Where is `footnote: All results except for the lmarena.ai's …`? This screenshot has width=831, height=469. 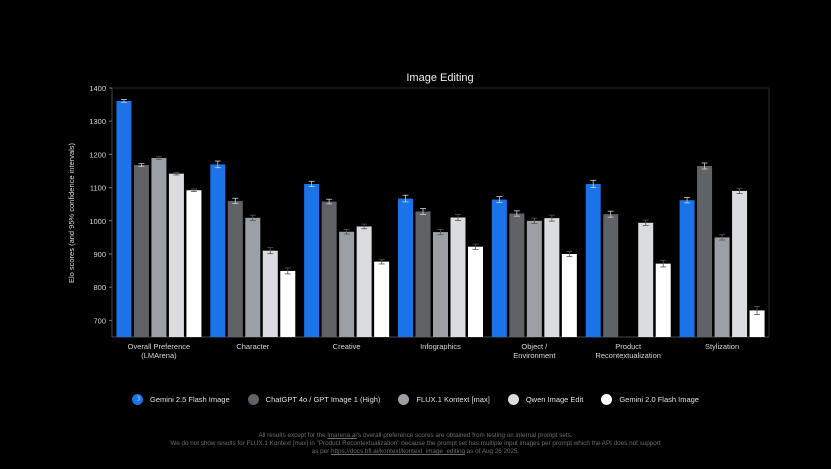
footnote: All results except for the lmarena.ai's … is located at coordinates (415, 444).